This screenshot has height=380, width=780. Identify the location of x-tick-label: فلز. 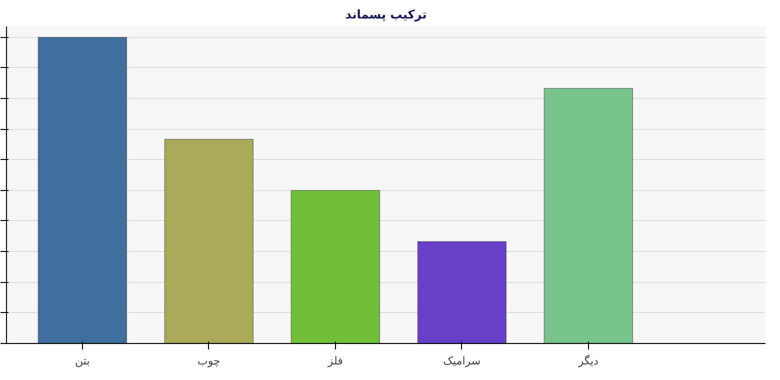
(334, 361).